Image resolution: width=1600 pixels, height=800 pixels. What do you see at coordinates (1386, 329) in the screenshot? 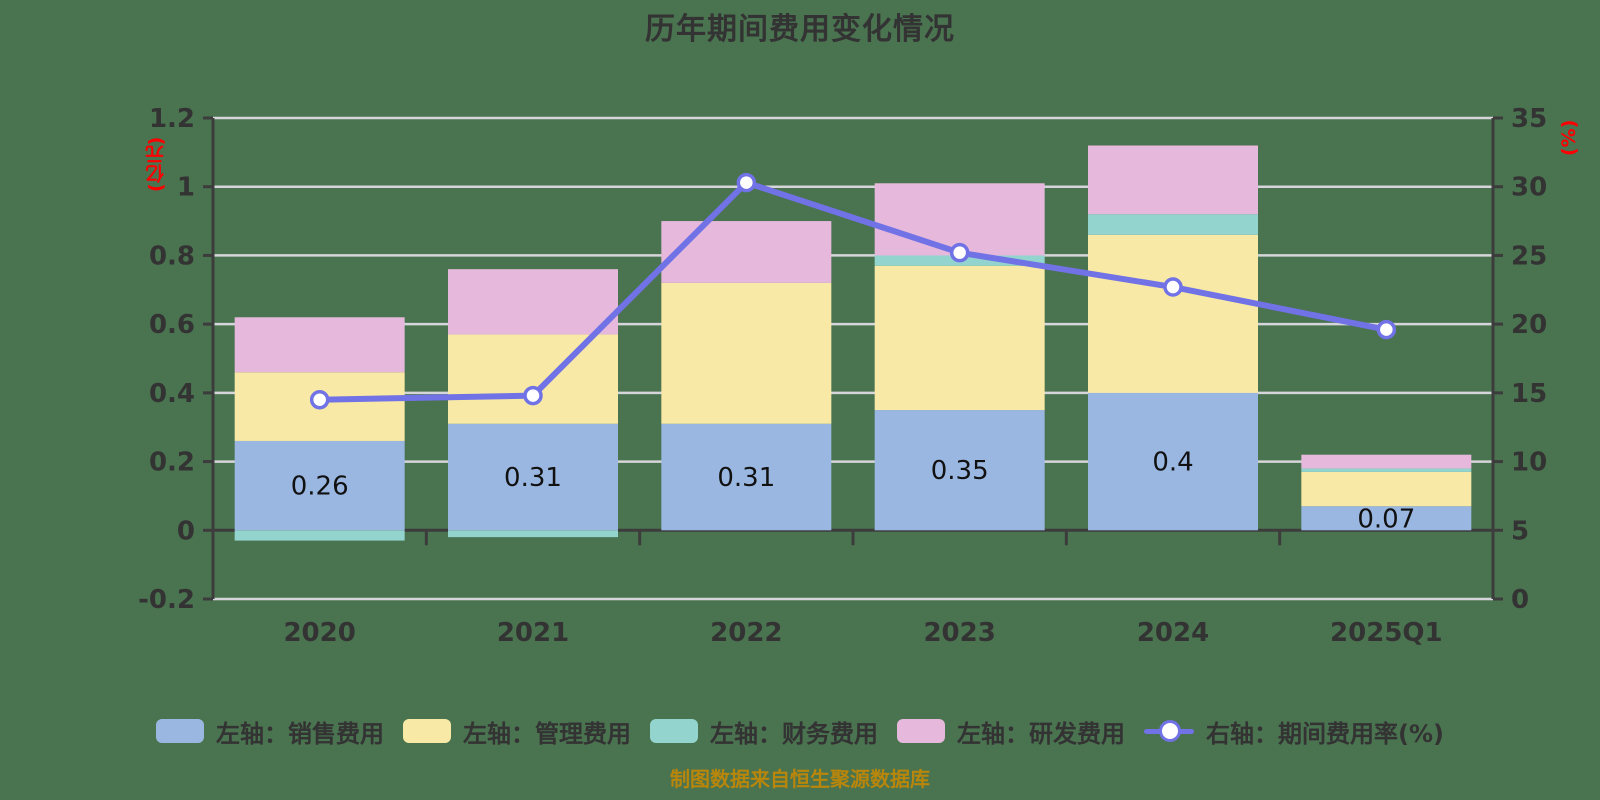
I see `rate-line-point-2025Q1` at bounding box center [1386, 329].